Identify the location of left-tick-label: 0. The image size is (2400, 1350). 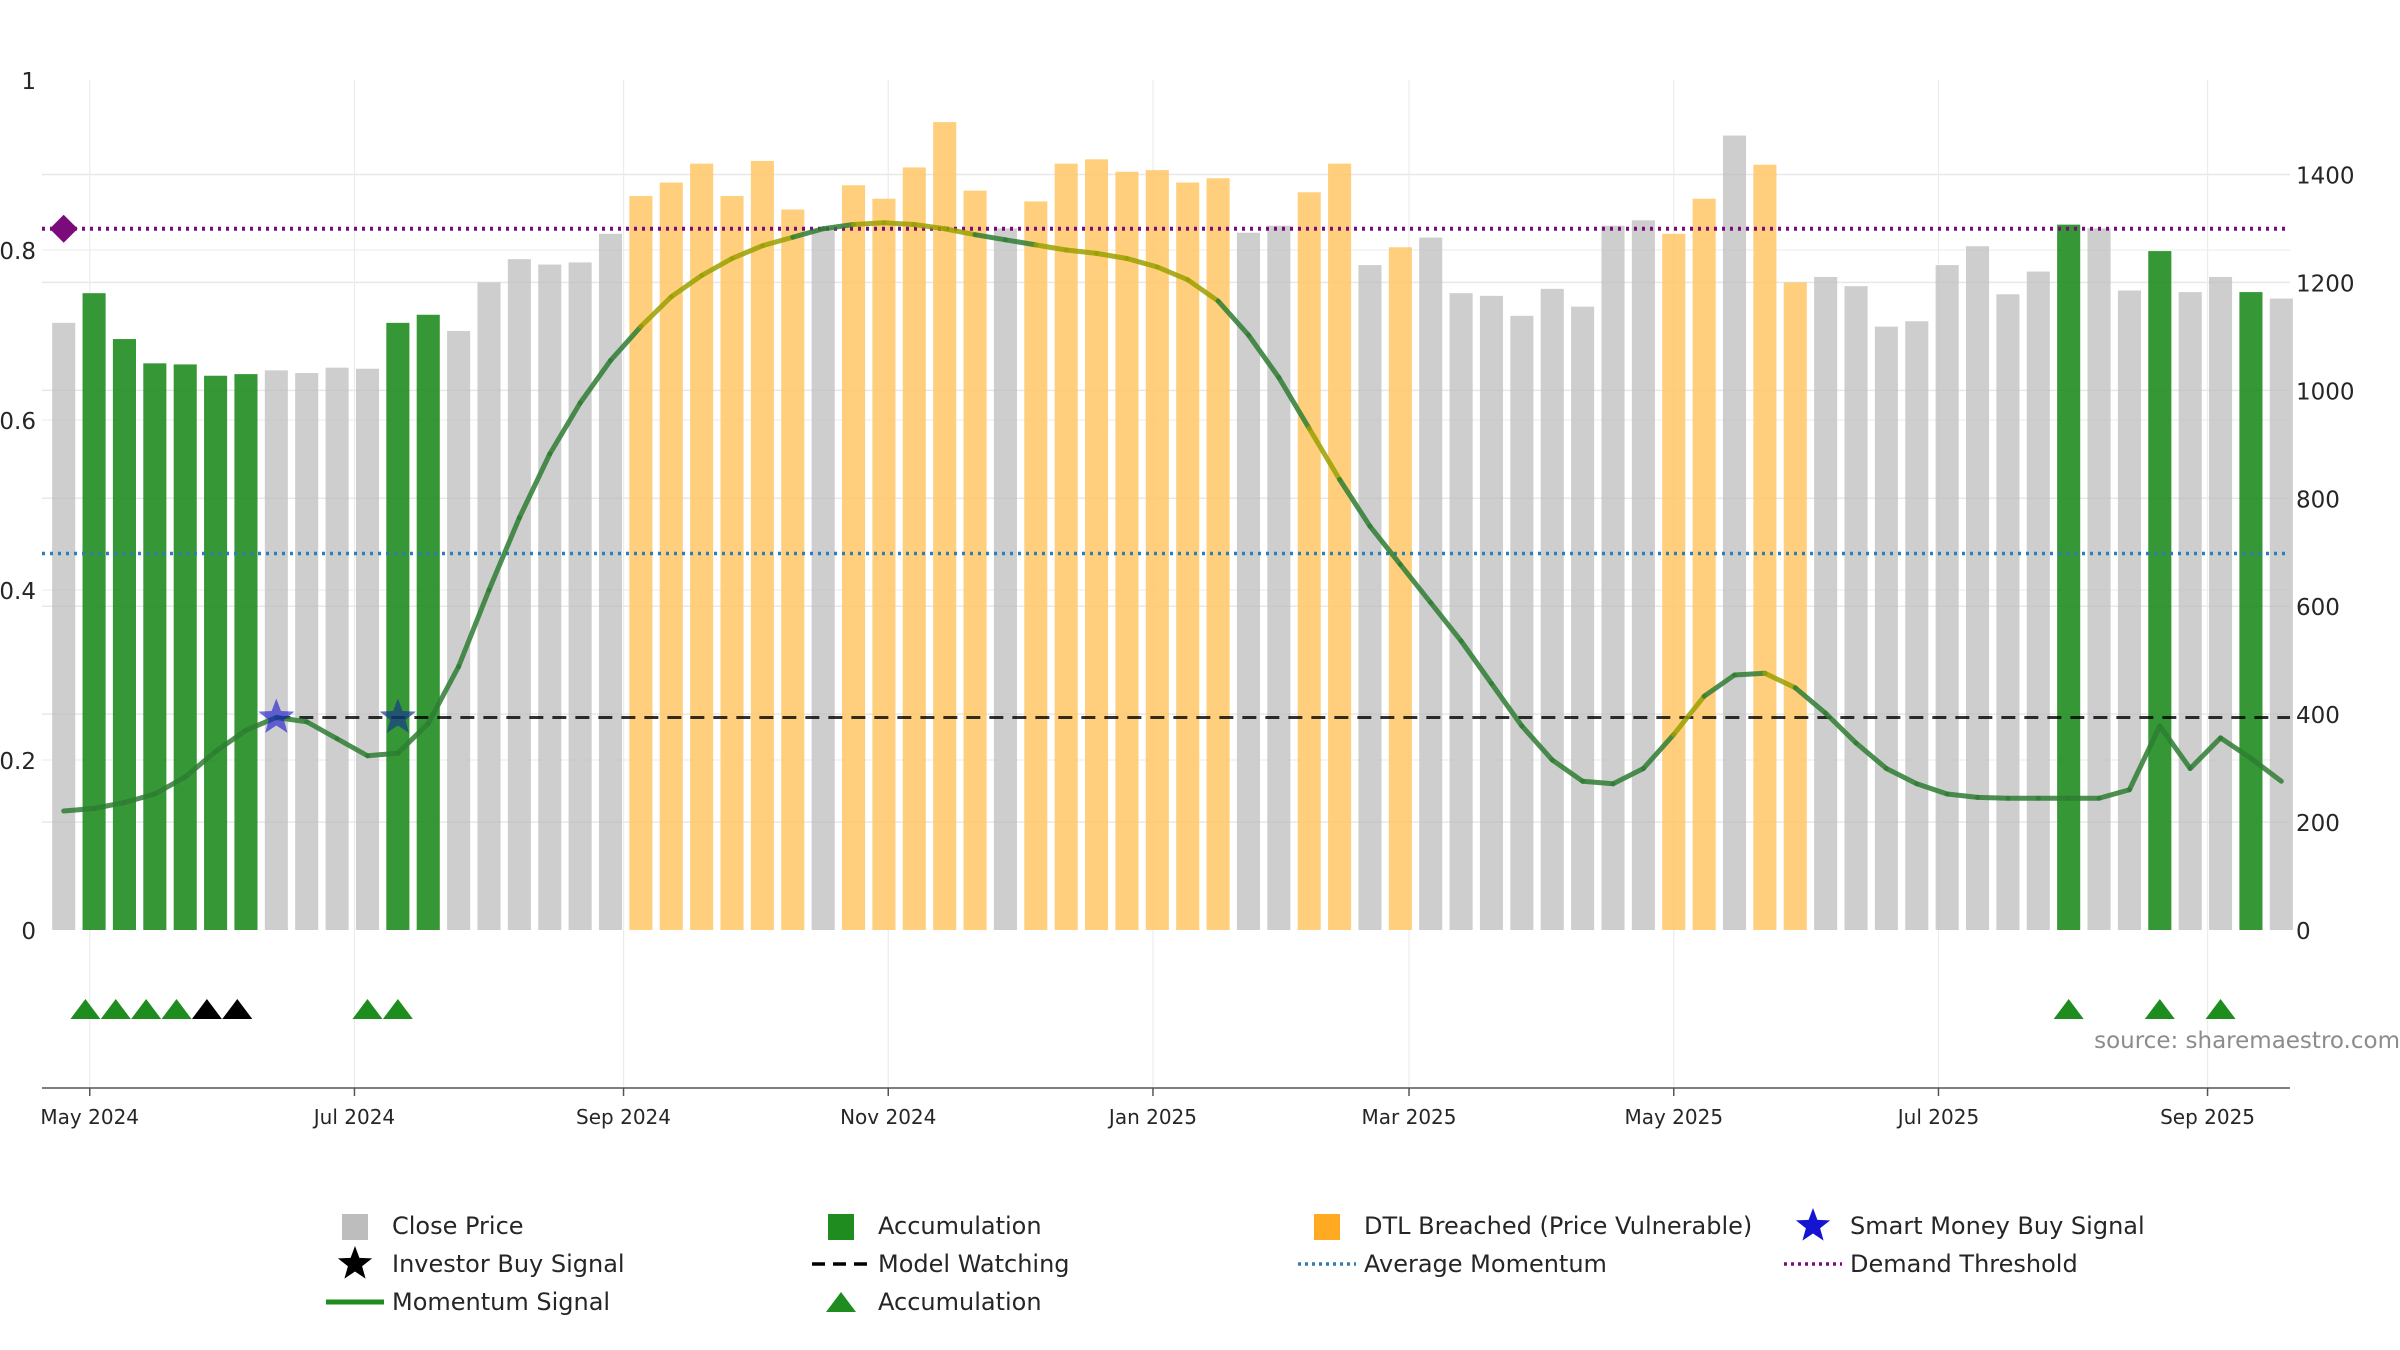
(28, 932).